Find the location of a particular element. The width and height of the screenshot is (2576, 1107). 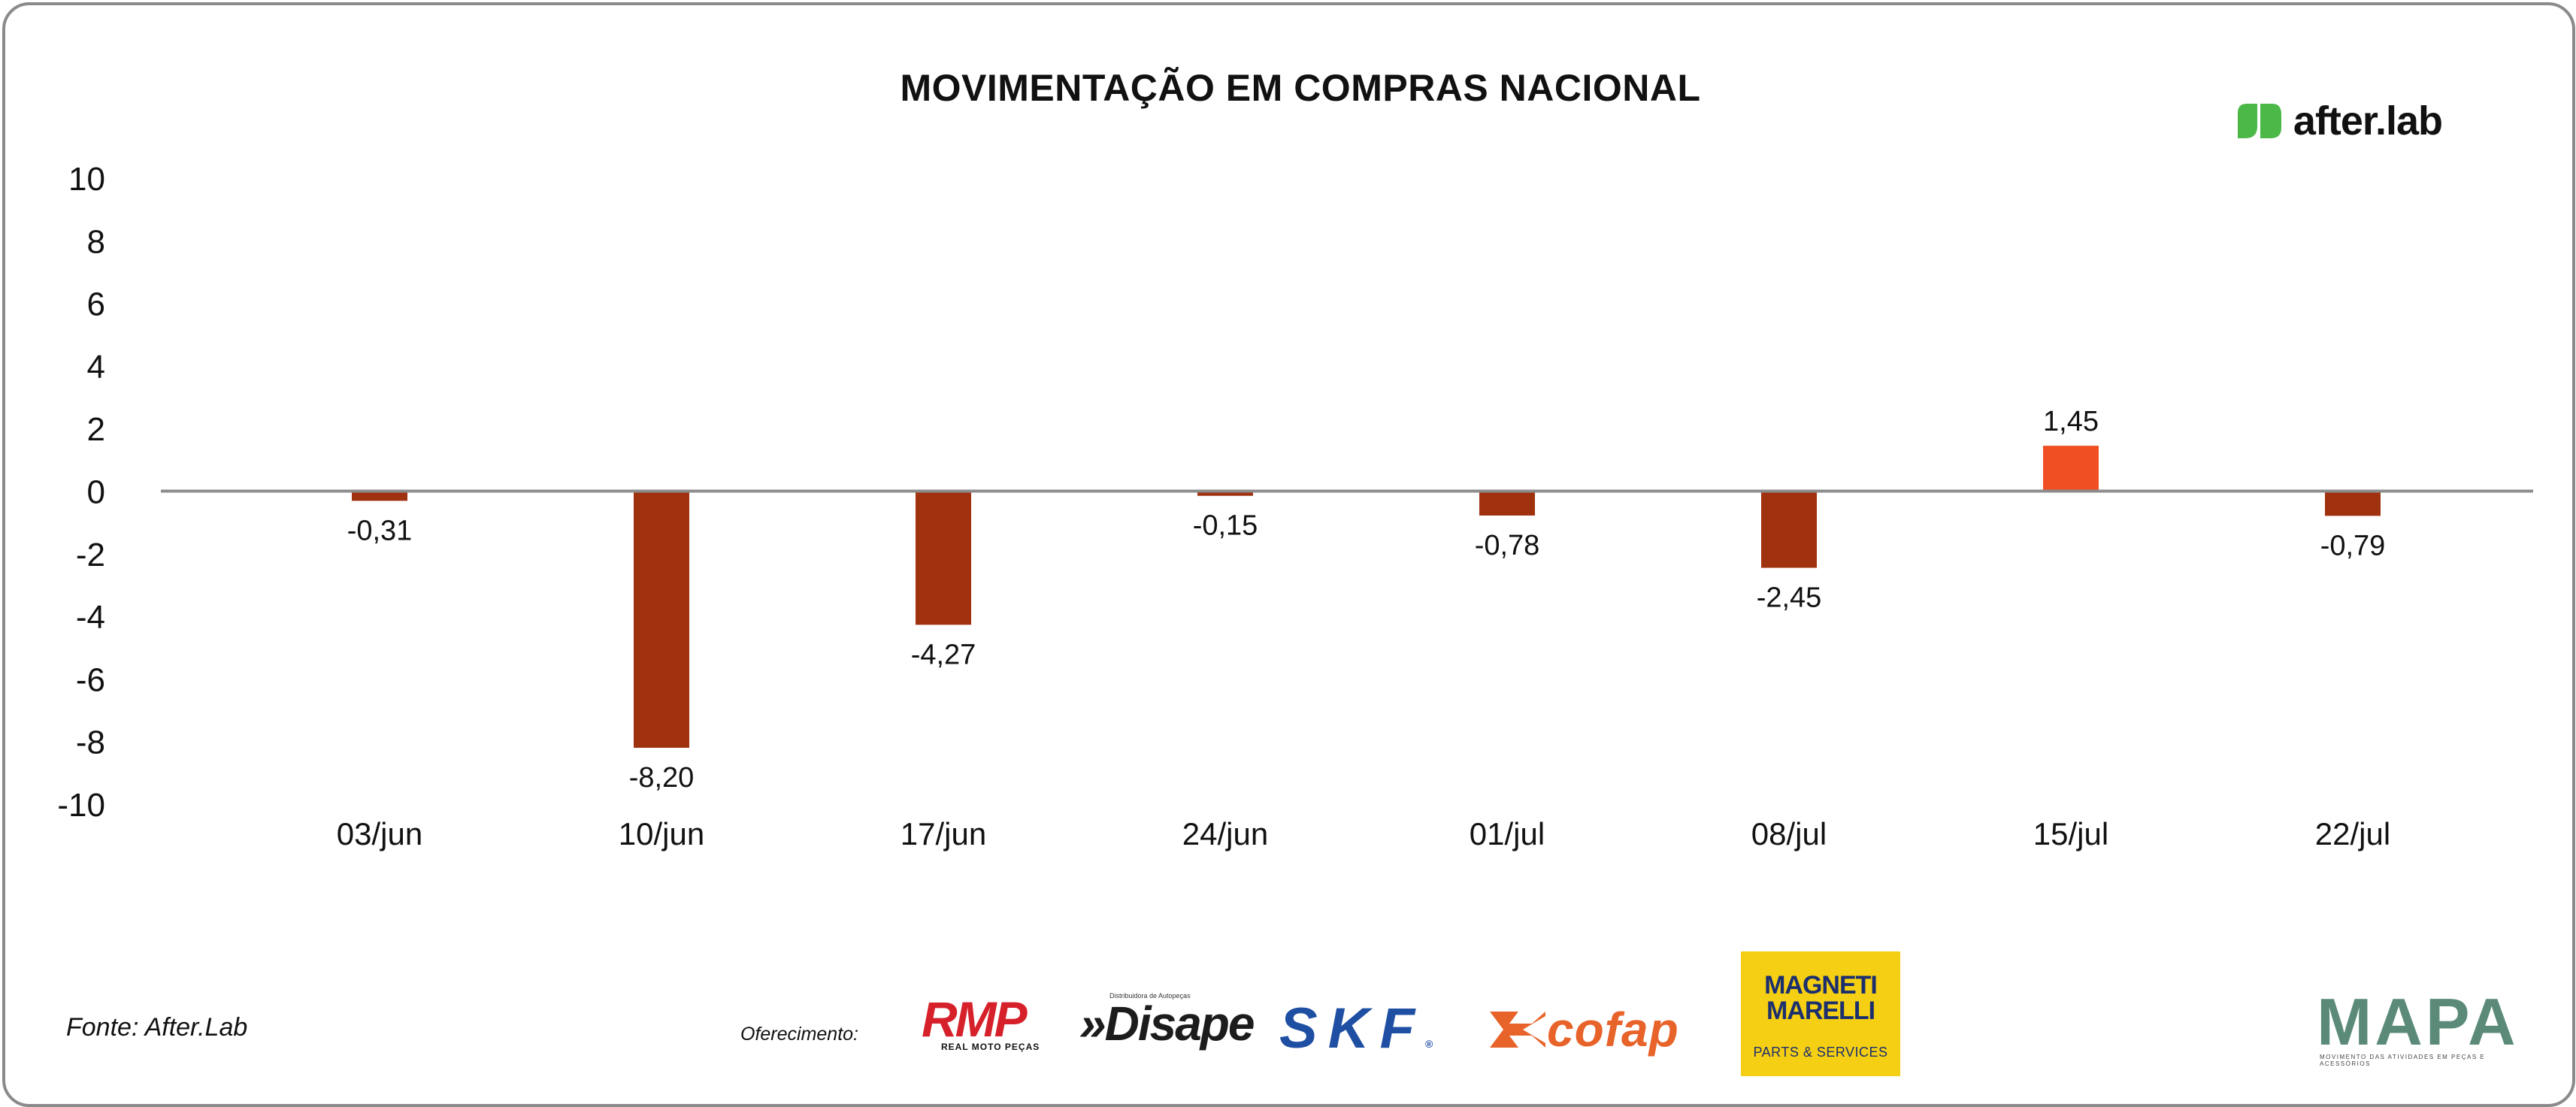

x-tick-label: 22/jul is located at coordinates (2352, 834).